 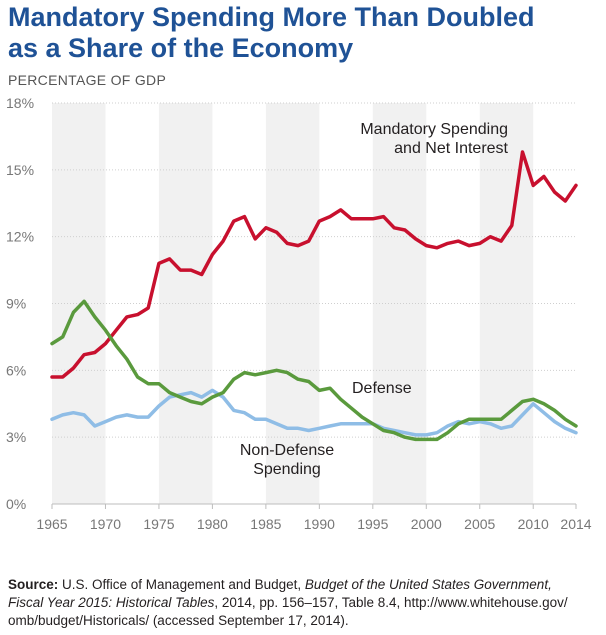 I want to click on x-tick-label: 1980, so click(x=212, y=524).